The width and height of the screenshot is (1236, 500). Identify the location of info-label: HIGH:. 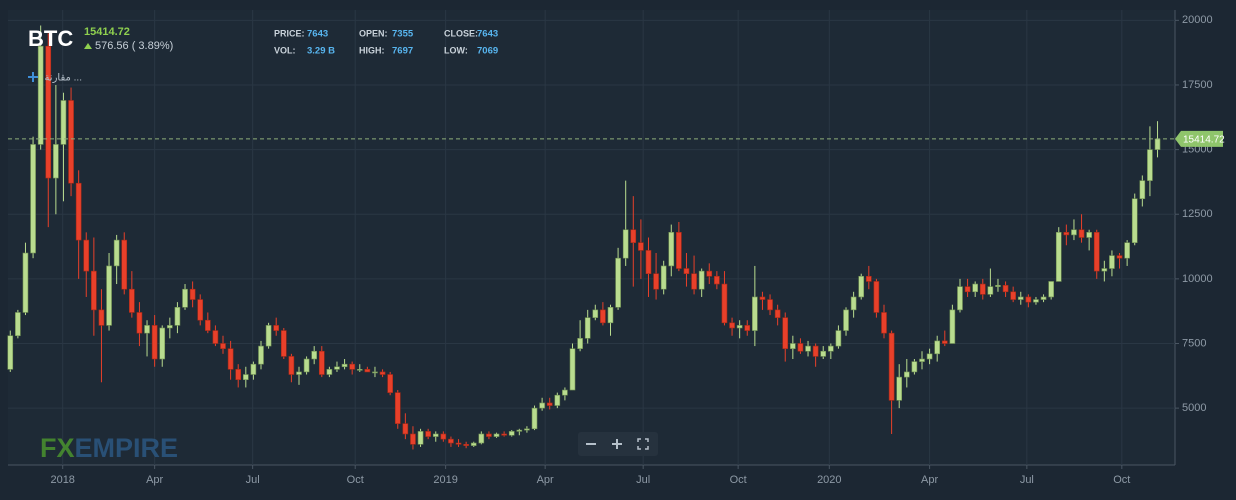
(372, 50).